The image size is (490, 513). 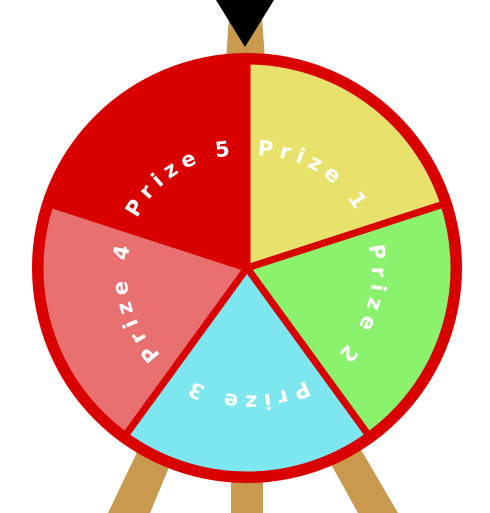 I want to click on pointer-triangle-icon, so click(x=245, y=23).